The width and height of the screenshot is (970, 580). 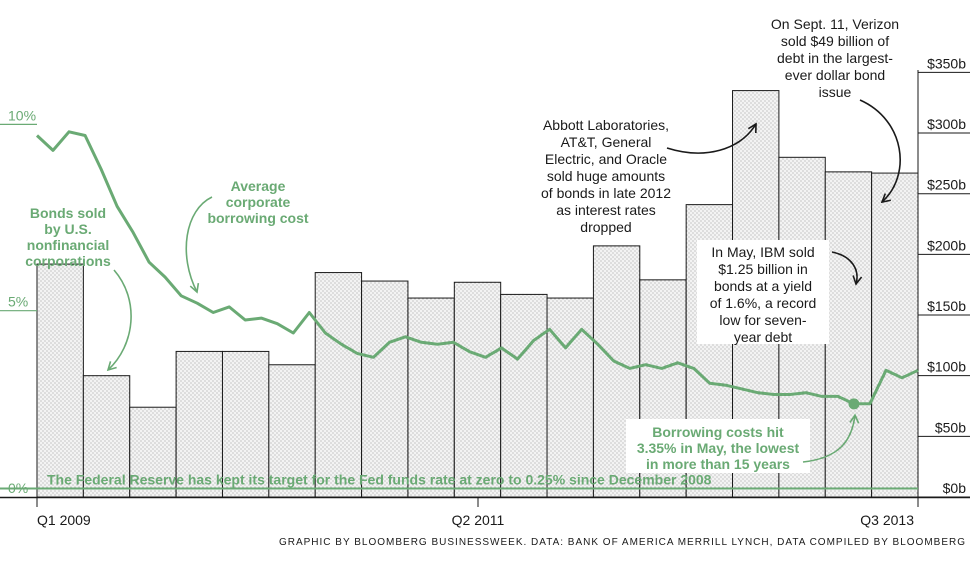 I want to click on right-tick-label-5: $100b, so click(x=946, y=367).